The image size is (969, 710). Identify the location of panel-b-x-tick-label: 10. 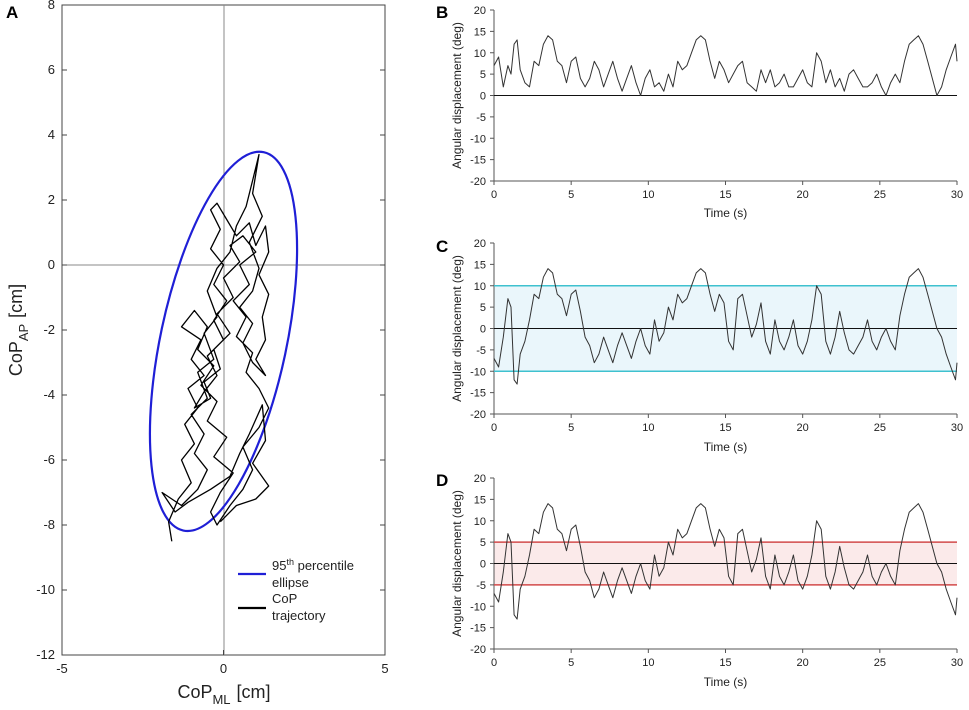
(648, 195).